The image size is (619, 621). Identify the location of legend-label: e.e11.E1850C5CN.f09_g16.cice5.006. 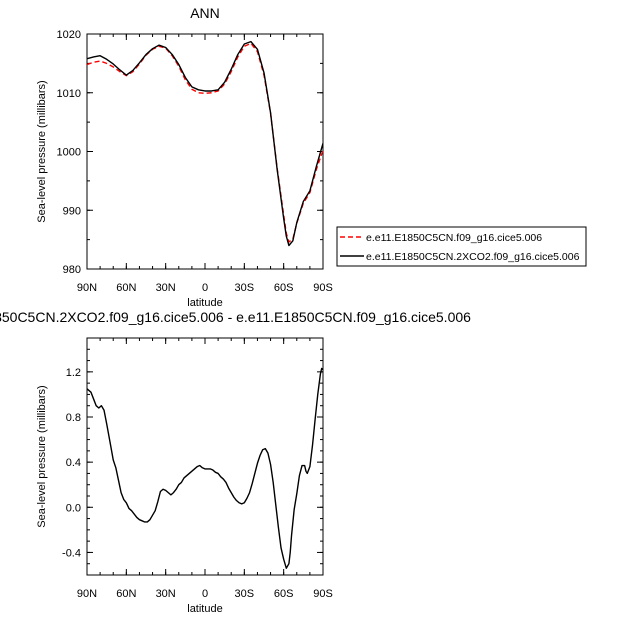
(454, 238).